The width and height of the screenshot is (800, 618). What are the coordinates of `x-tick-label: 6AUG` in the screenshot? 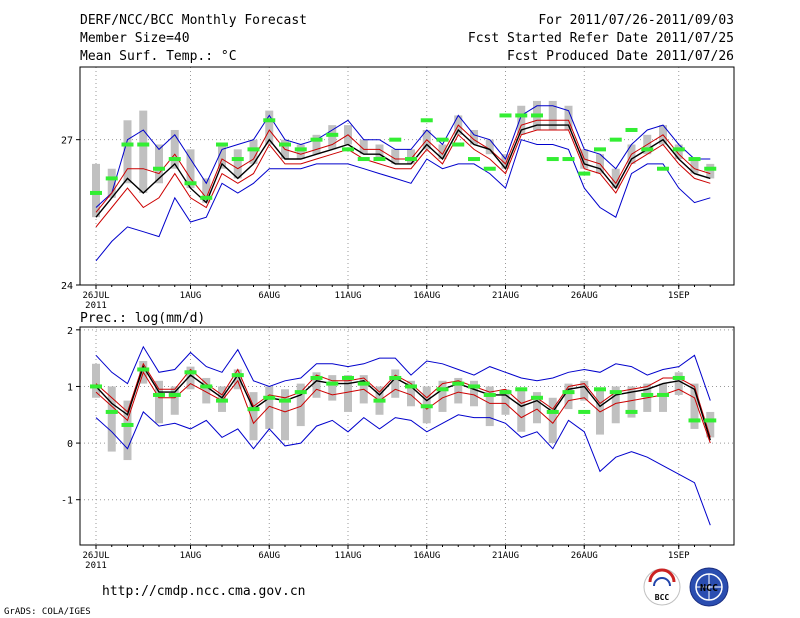 It's located at (269, 556).